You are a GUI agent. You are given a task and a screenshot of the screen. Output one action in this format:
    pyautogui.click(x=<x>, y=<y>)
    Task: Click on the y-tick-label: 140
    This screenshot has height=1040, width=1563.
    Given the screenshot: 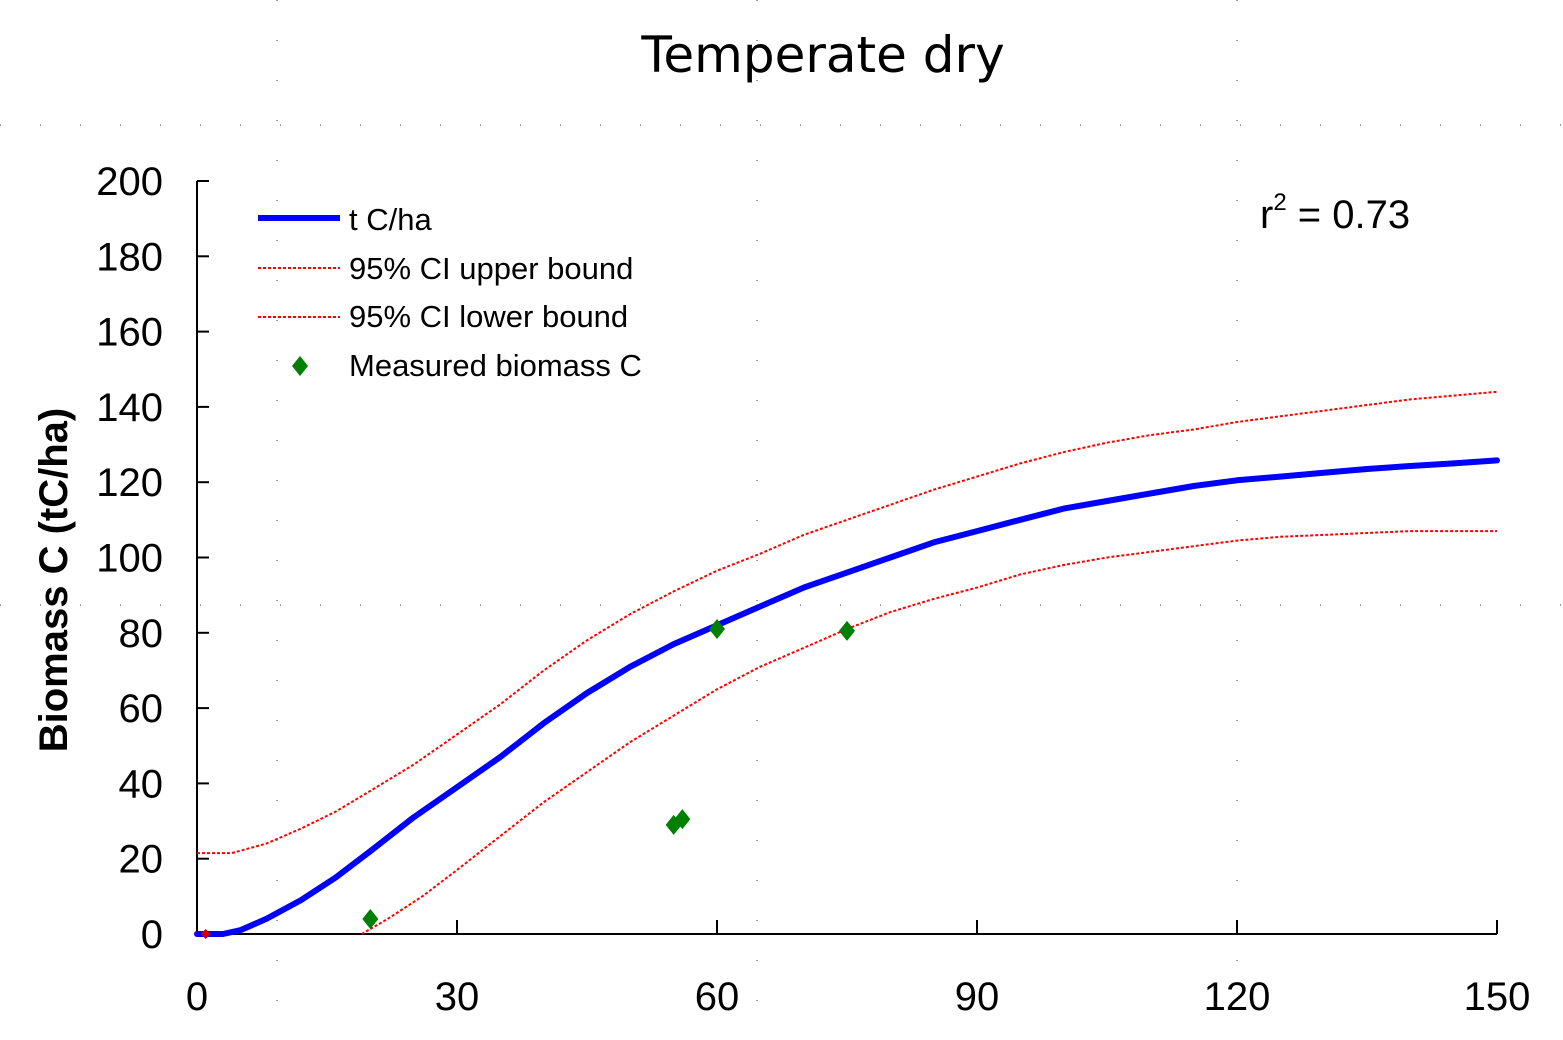 What is the action you would take?
    pyautogui.click(x=129, y=408)
    